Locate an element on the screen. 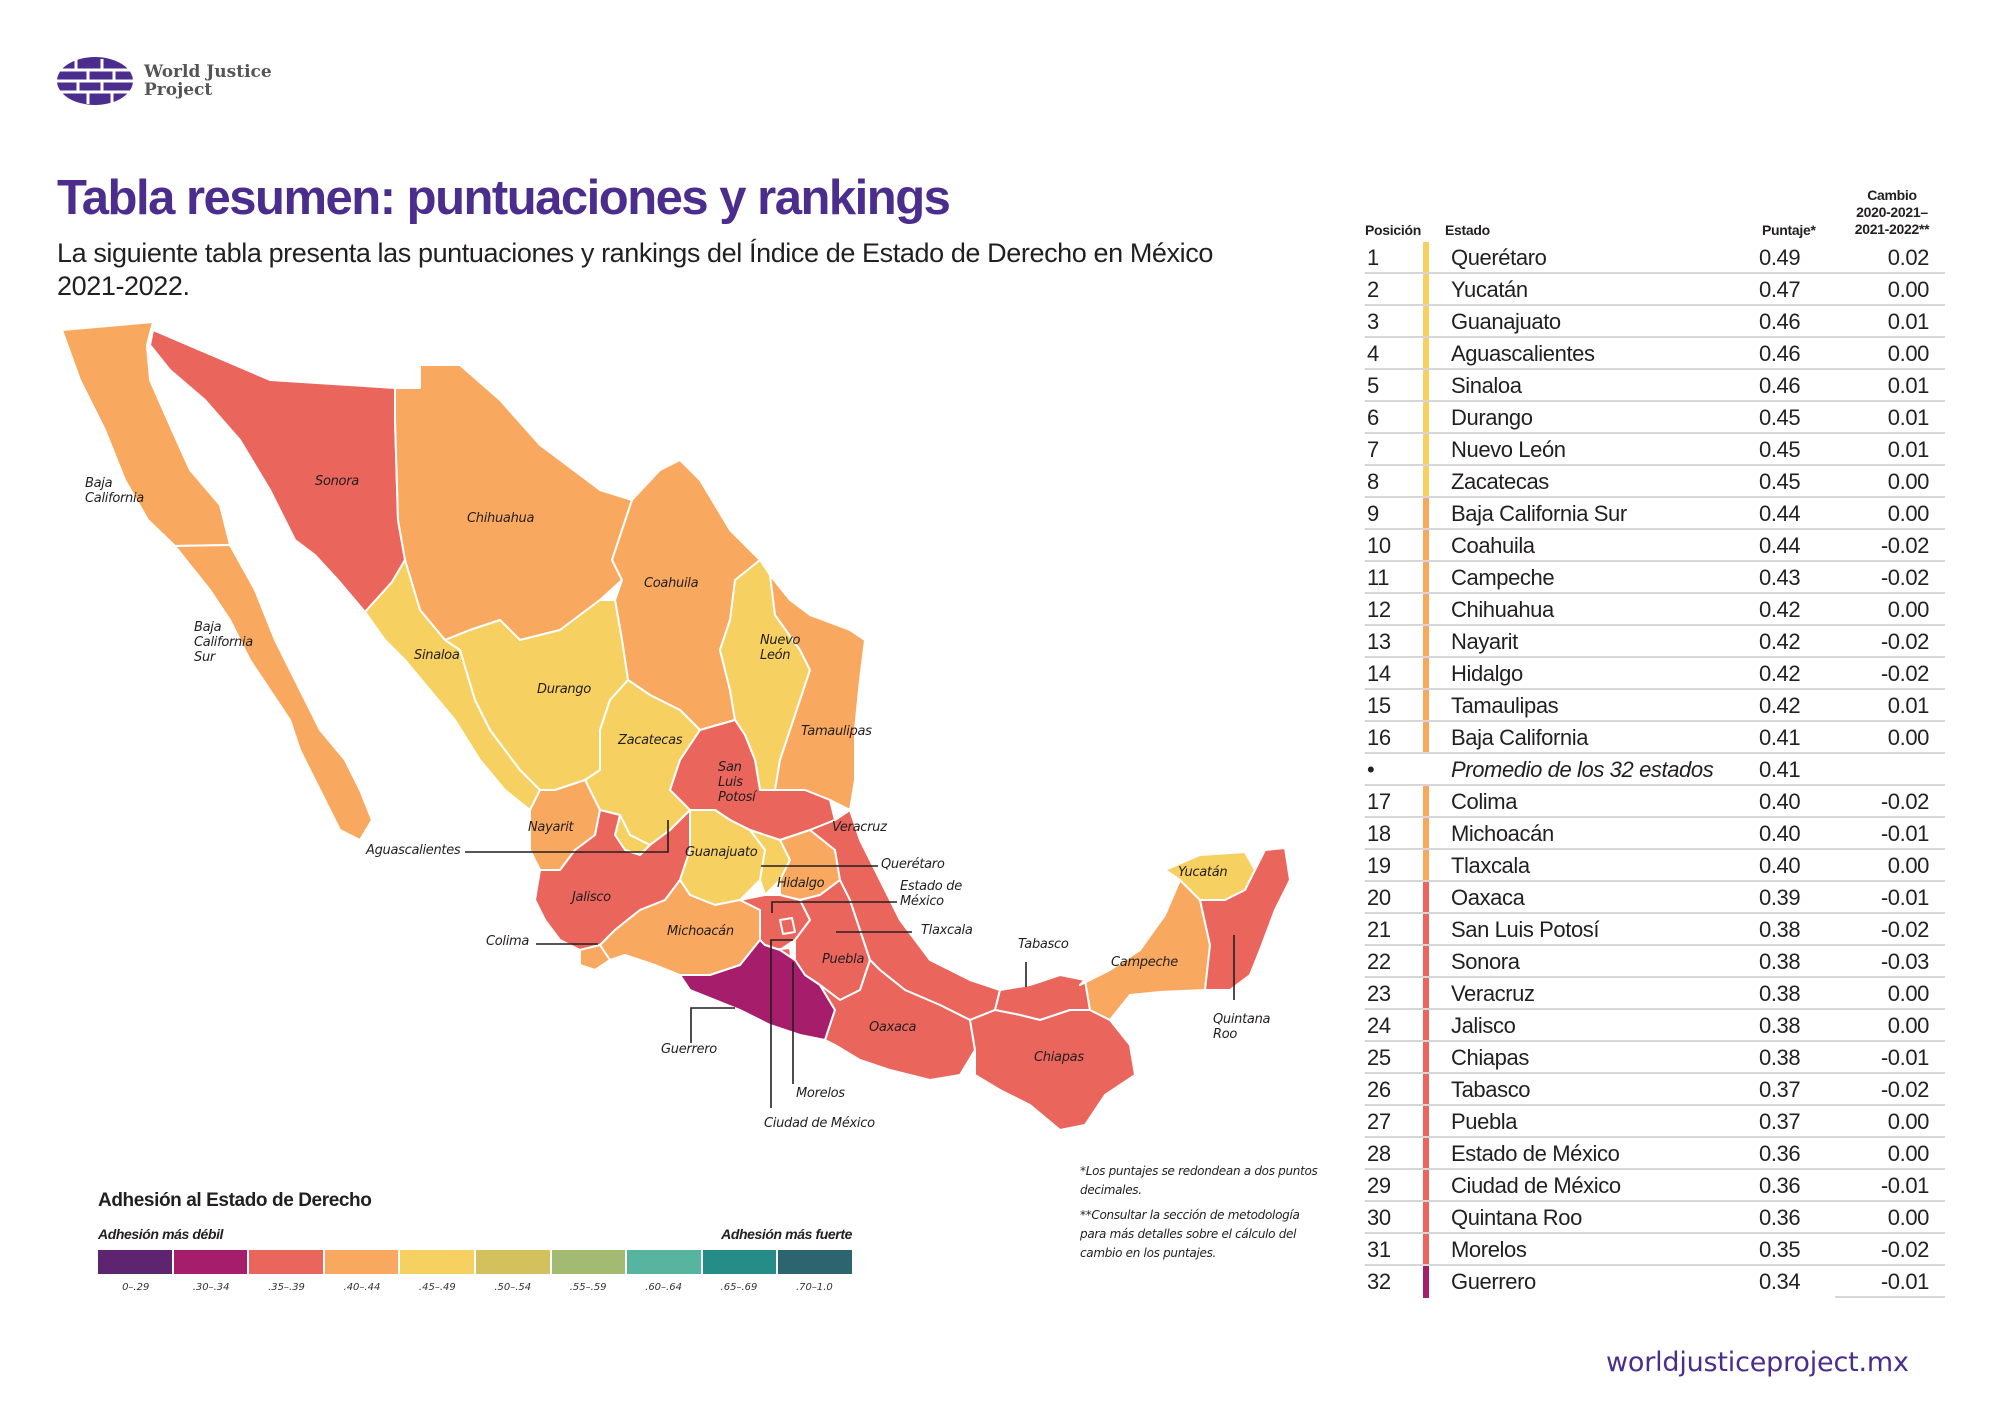 The image size is (2000, 1420). map-label: Tlaxcala is located at coordinates (947, 930).